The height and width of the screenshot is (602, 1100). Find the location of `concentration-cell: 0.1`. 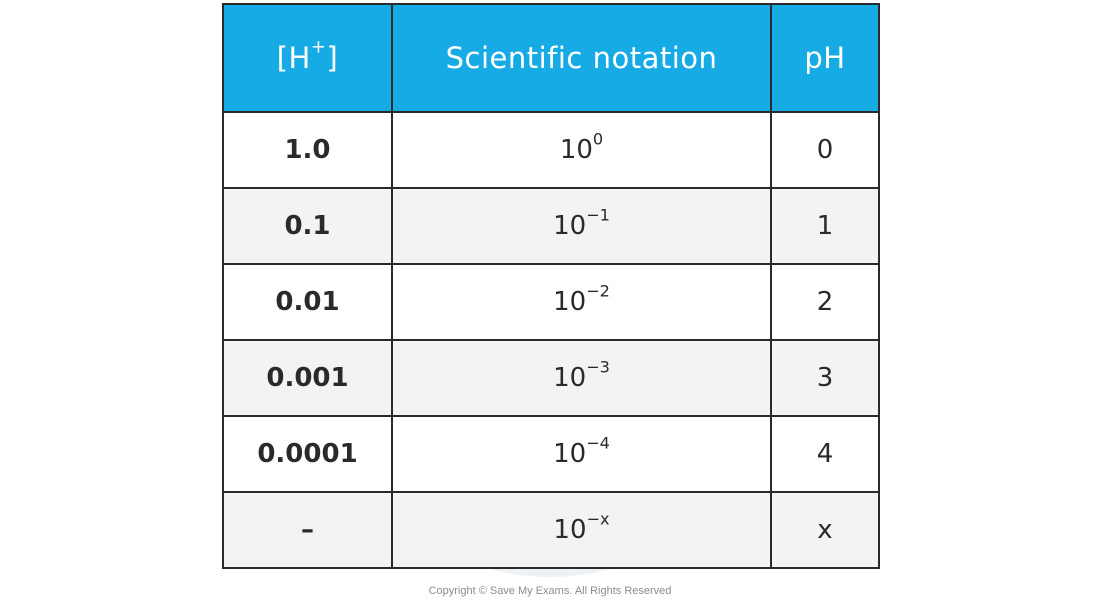

concentration-cell: 0.1 is located at coordinates (307, 226).